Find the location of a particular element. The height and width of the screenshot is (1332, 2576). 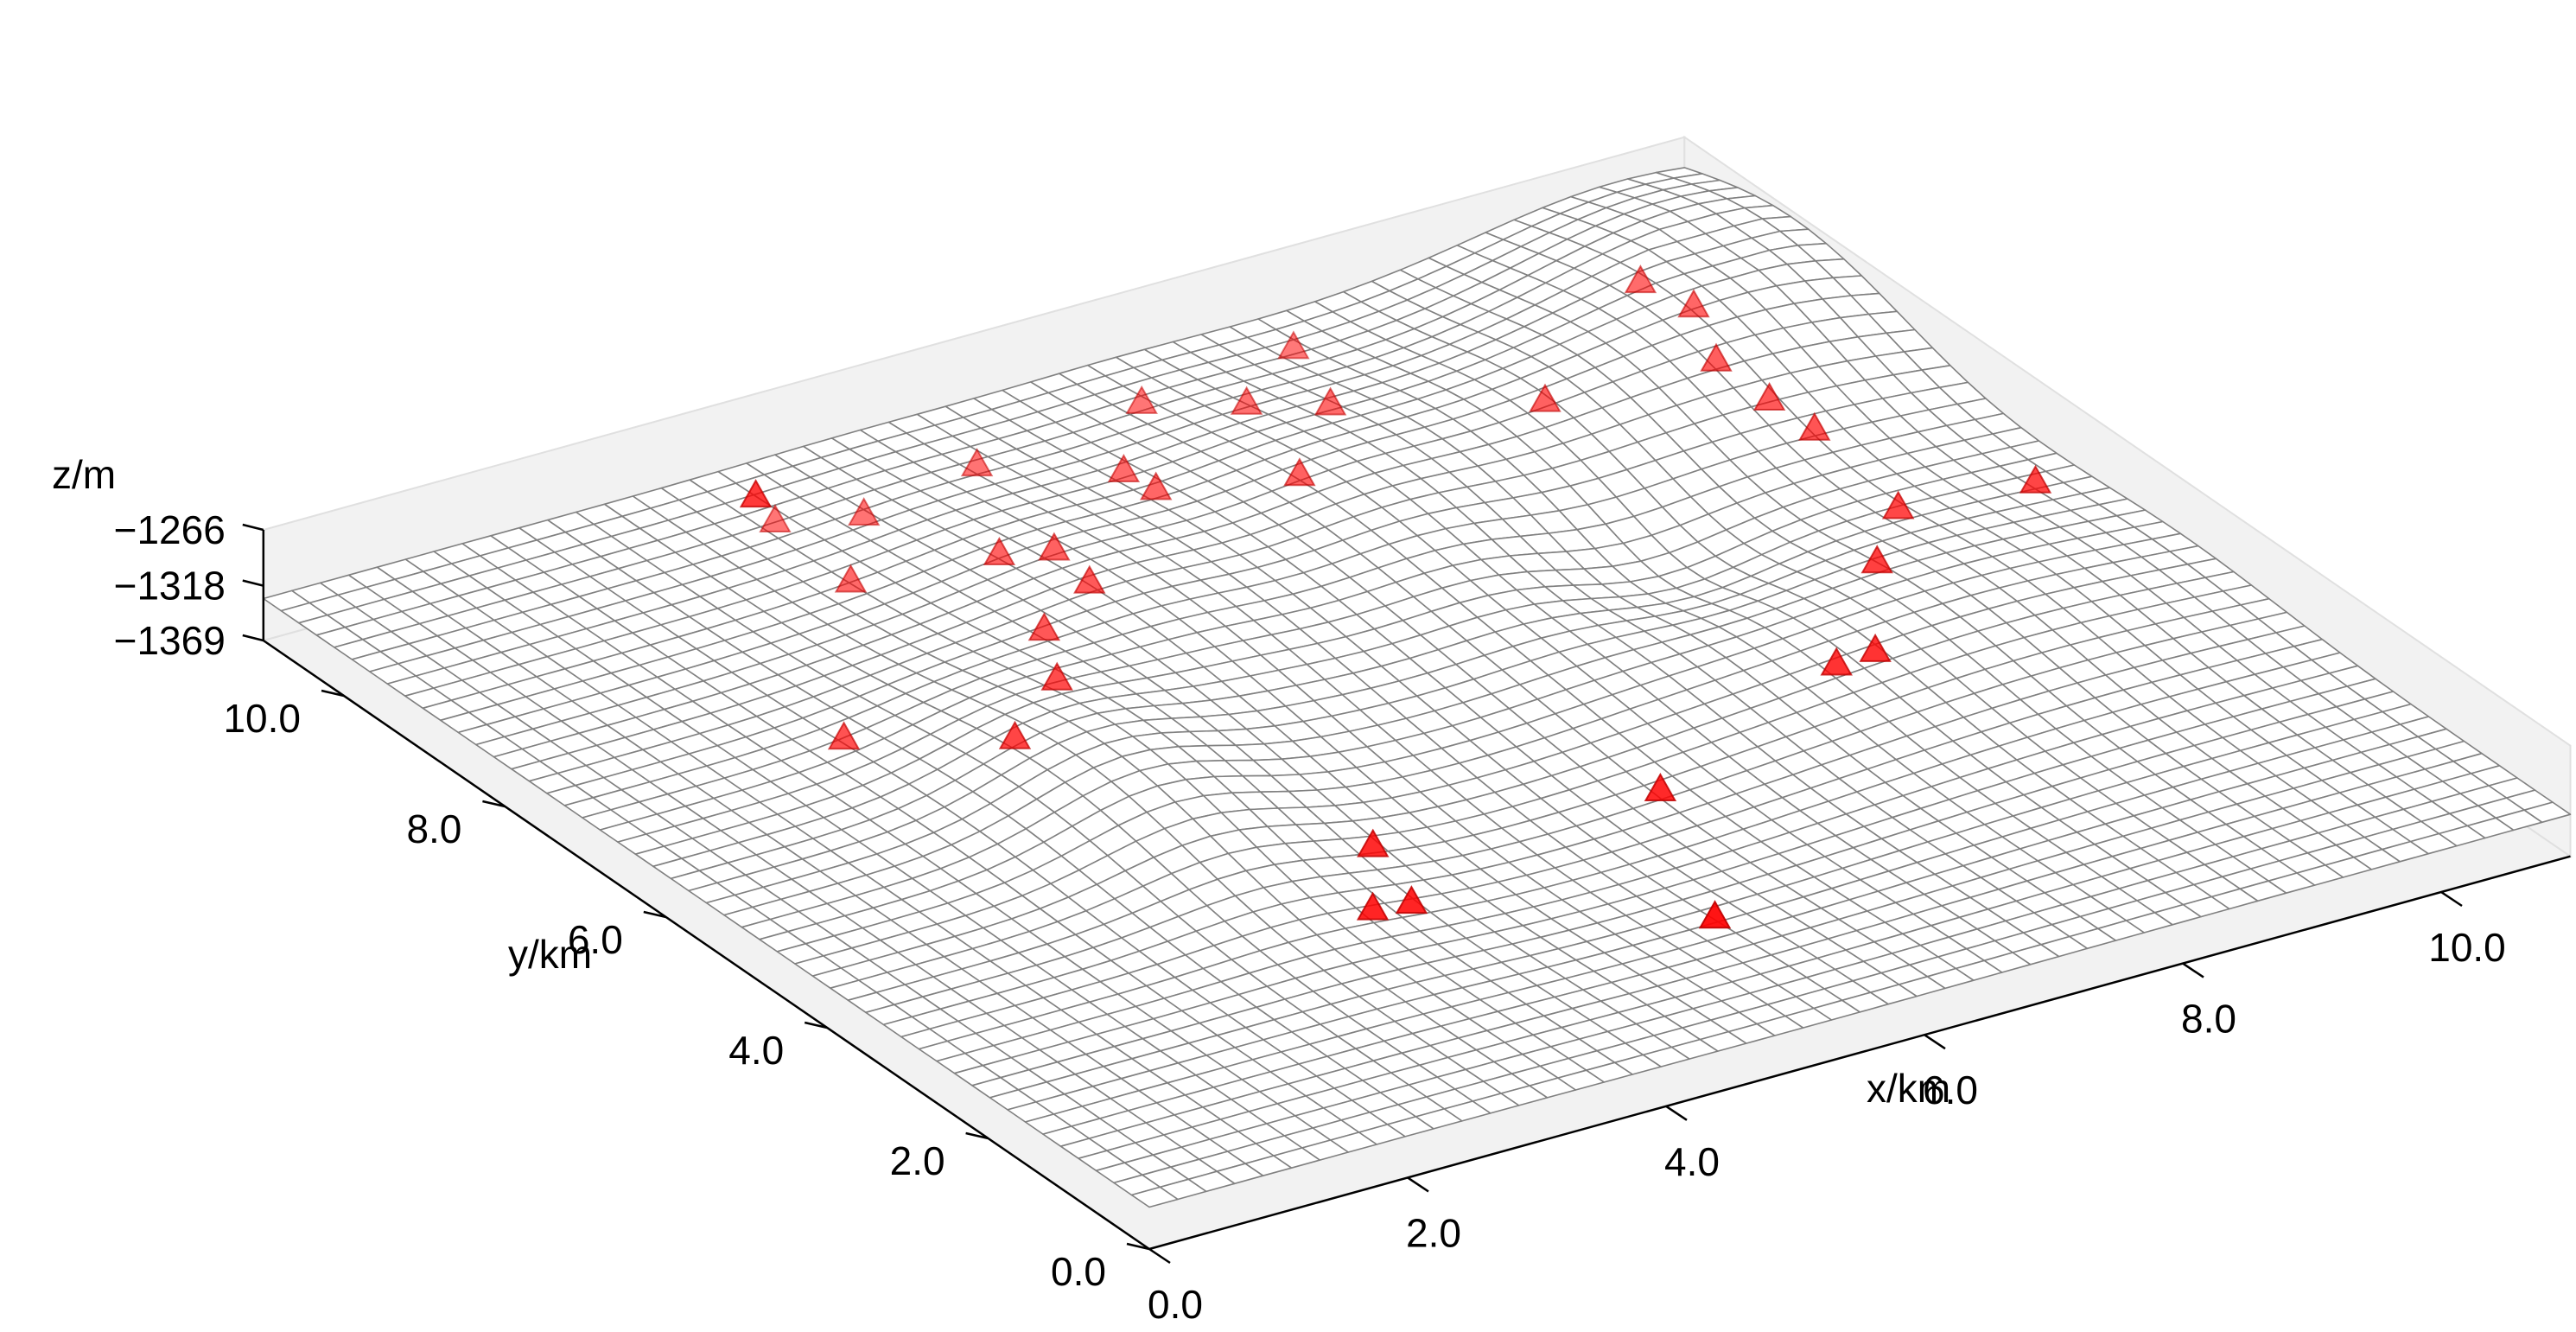

y-tick-label: 4.0 is located at coordinates (756, 1050).